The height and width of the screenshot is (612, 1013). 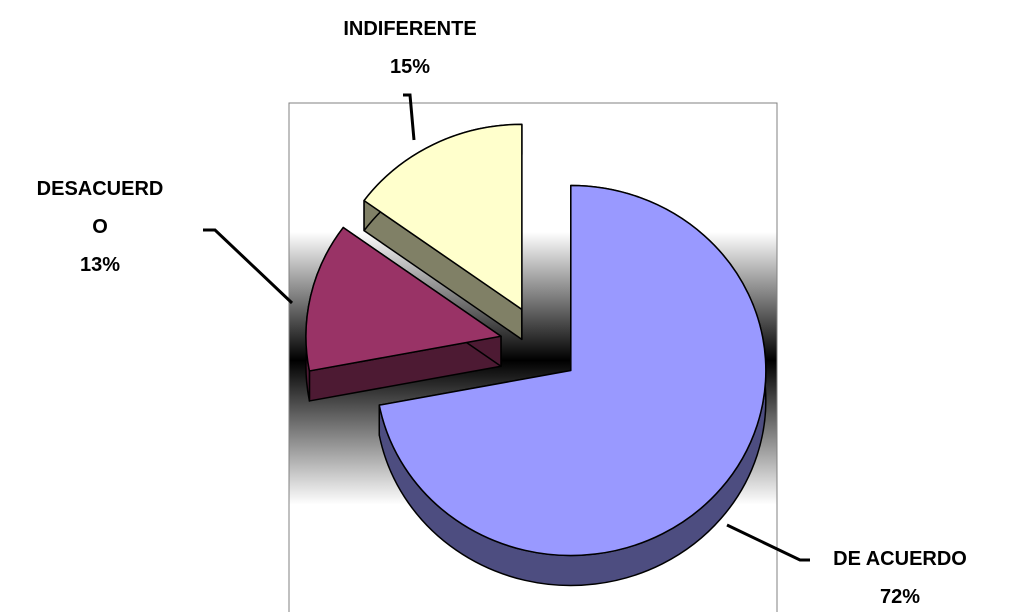 I want to click on category-label: DESACUERDO, so click(x=100, y=208).